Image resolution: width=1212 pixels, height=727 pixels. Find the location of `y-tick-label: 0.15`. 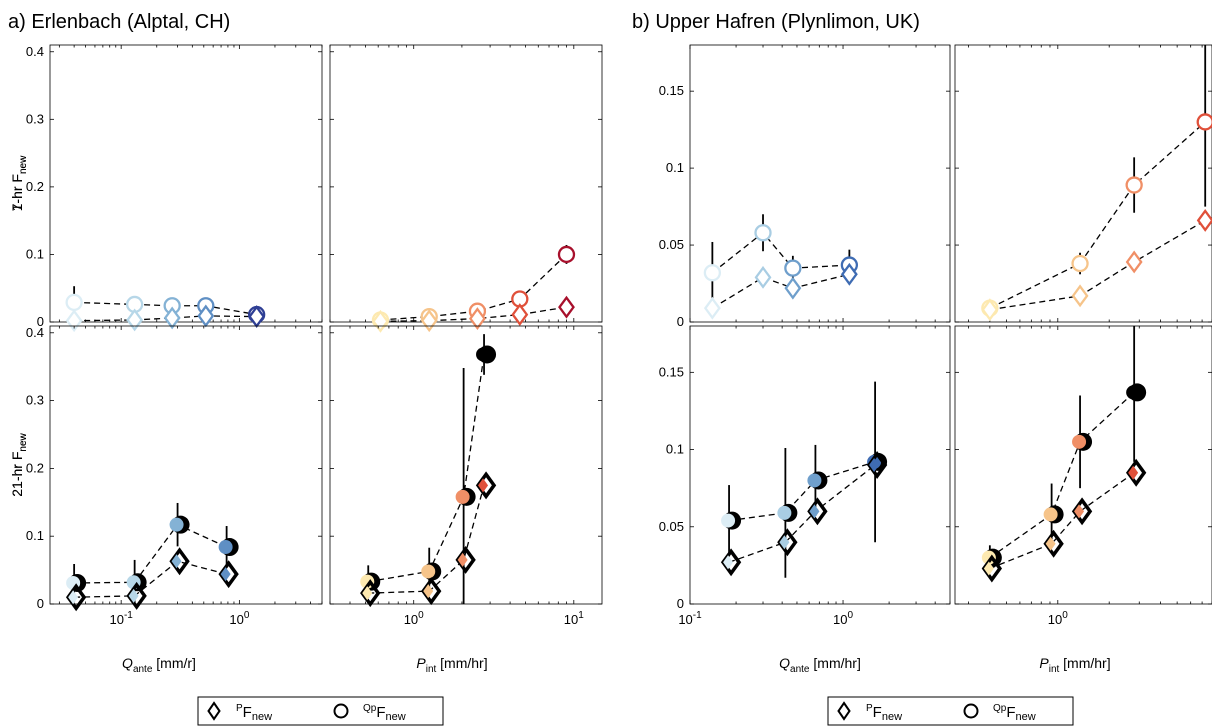

y-tick-label: 0.15 is located at coordinates (671, 371).